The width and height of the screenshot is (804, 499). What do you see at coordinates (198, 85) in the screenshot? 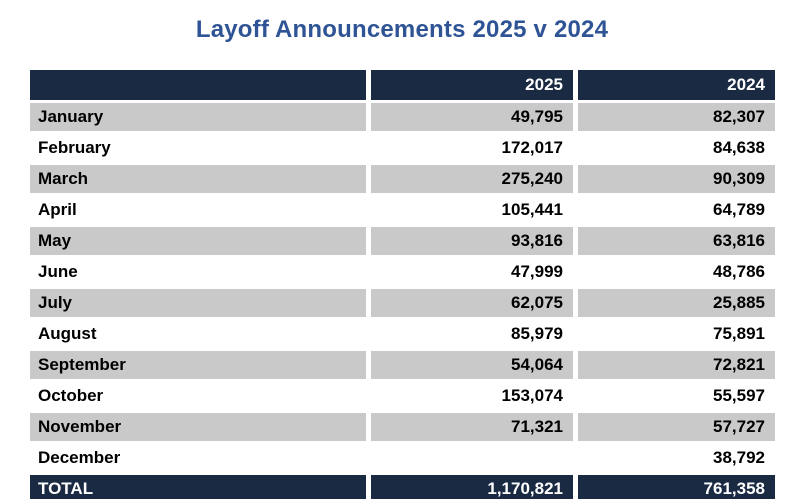
I see `header-month-cell` at bounding box center [198, 85].